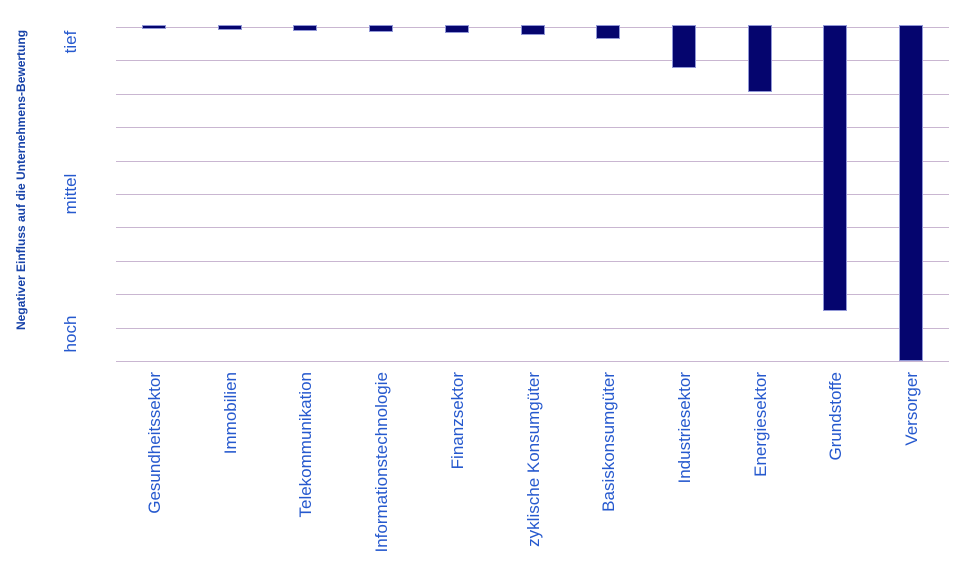 The image size is (960, 580). Describe the element at coordinates (835, 416) in the screenshot. I see `x-label-grundstoffe: Grundstoffe` at that location.